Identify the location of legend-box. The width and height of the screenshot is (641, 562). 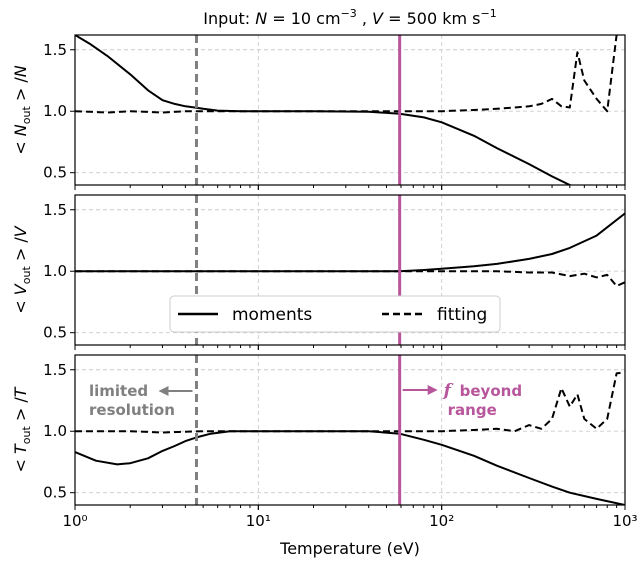
(335, 314).